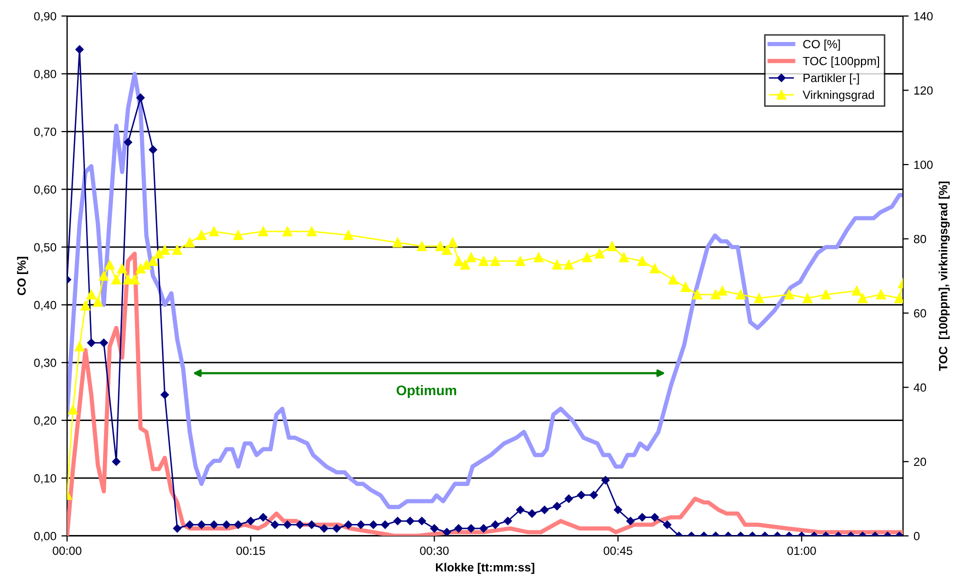 This screenshot has width=958, height=585. I want to click on y-tick-label: 0,00, so click(45, 537).